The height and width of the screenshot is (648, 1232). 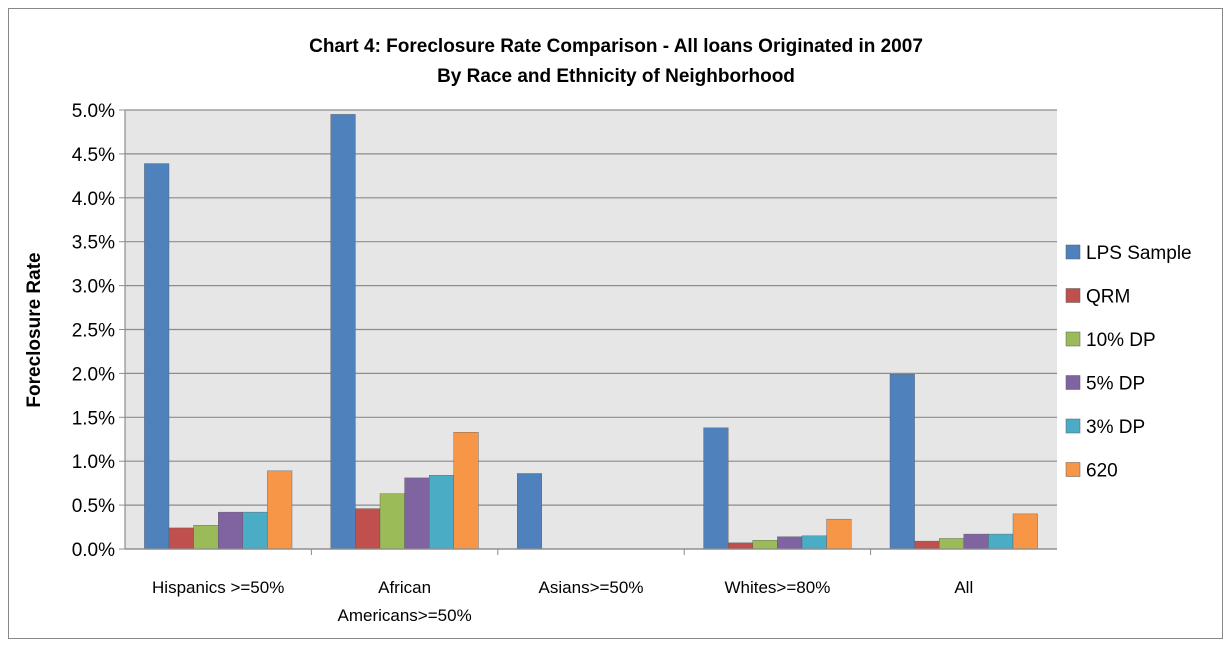 I want to click on x-tick-label: Americans>=50%, so click(x=405, y=615).